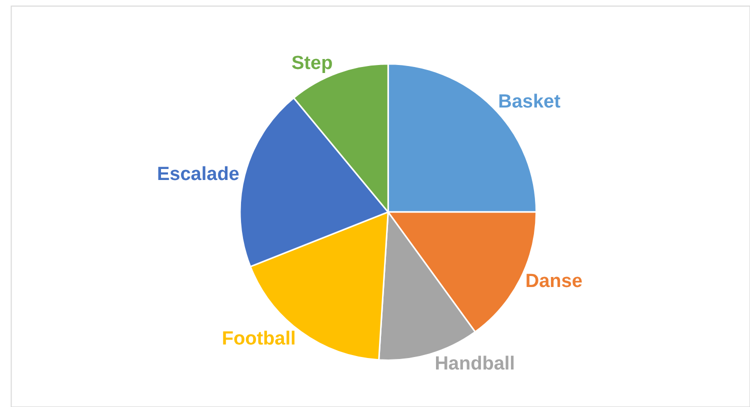 The height and width of the screenshot is (407, 750). What do you see at coordinates (474, 363) in the screenshot?
I see `slice-label: Handball` at bounding box center [474, 363].